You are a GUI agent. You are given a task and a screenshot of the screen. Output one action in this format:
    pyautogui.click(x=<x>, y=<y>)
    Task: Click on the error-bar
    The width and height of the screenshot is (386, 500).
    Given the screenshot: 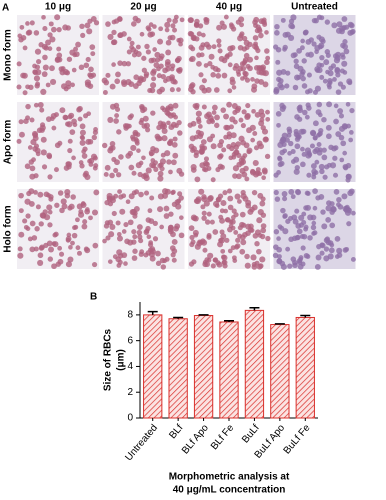 What is the action you would take?
    pyautogui.click(x=254, y=309)
    